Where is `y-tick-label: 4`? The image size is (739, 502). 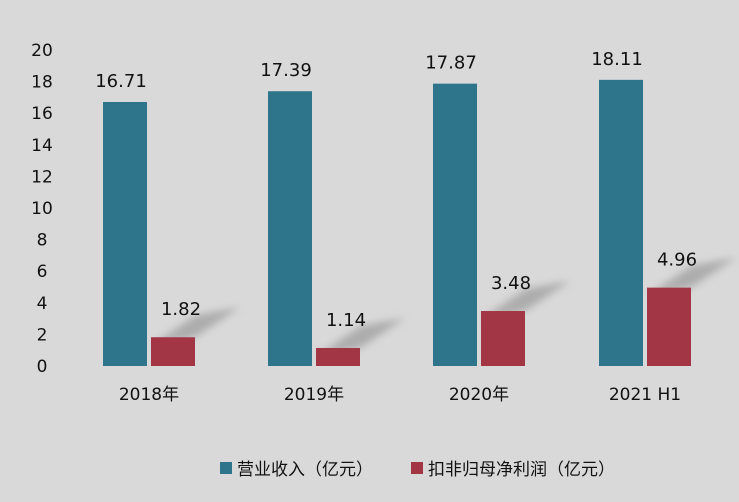
y-tick-label: 4 is located at coordinates (42, 304).